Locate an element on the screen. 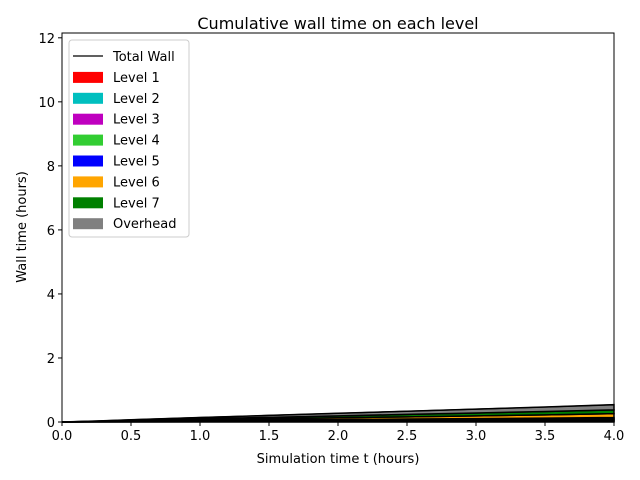 The height and width of the screenshot is (480, 640). legend-label-level-2: Level 2 is located at coordinates (136, 99).